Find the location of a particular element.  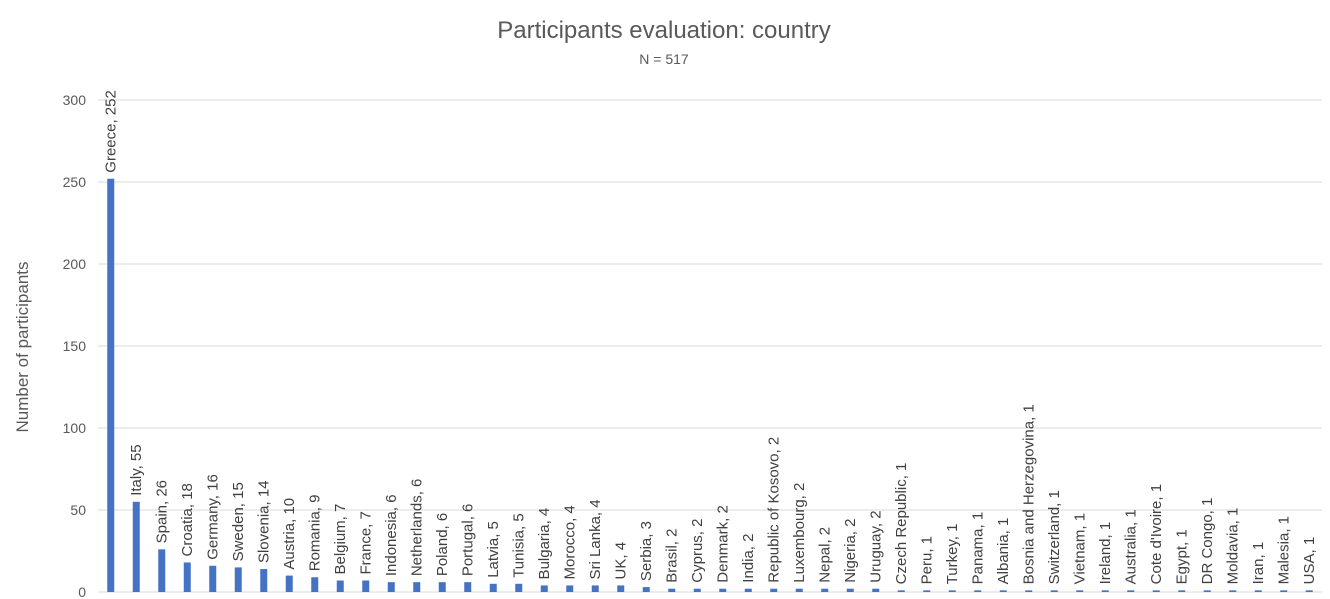

data-label: Netherlands, 6 is located at coordinates (417, 528).